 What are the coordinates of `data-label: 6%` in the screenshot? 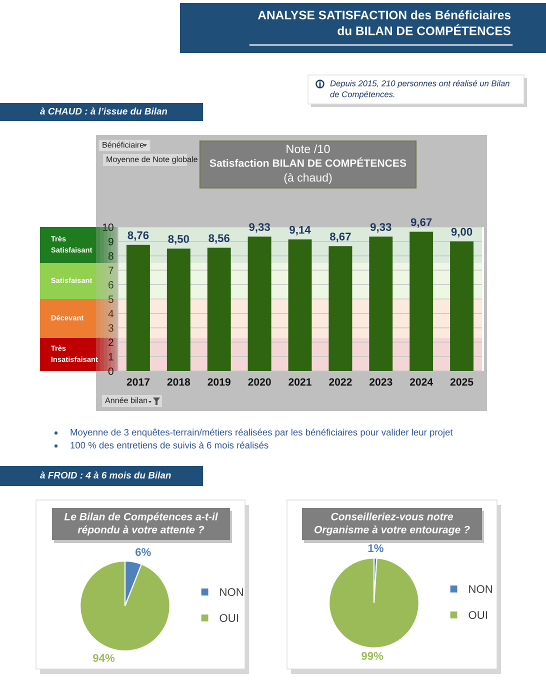 It's located at (143, 552).